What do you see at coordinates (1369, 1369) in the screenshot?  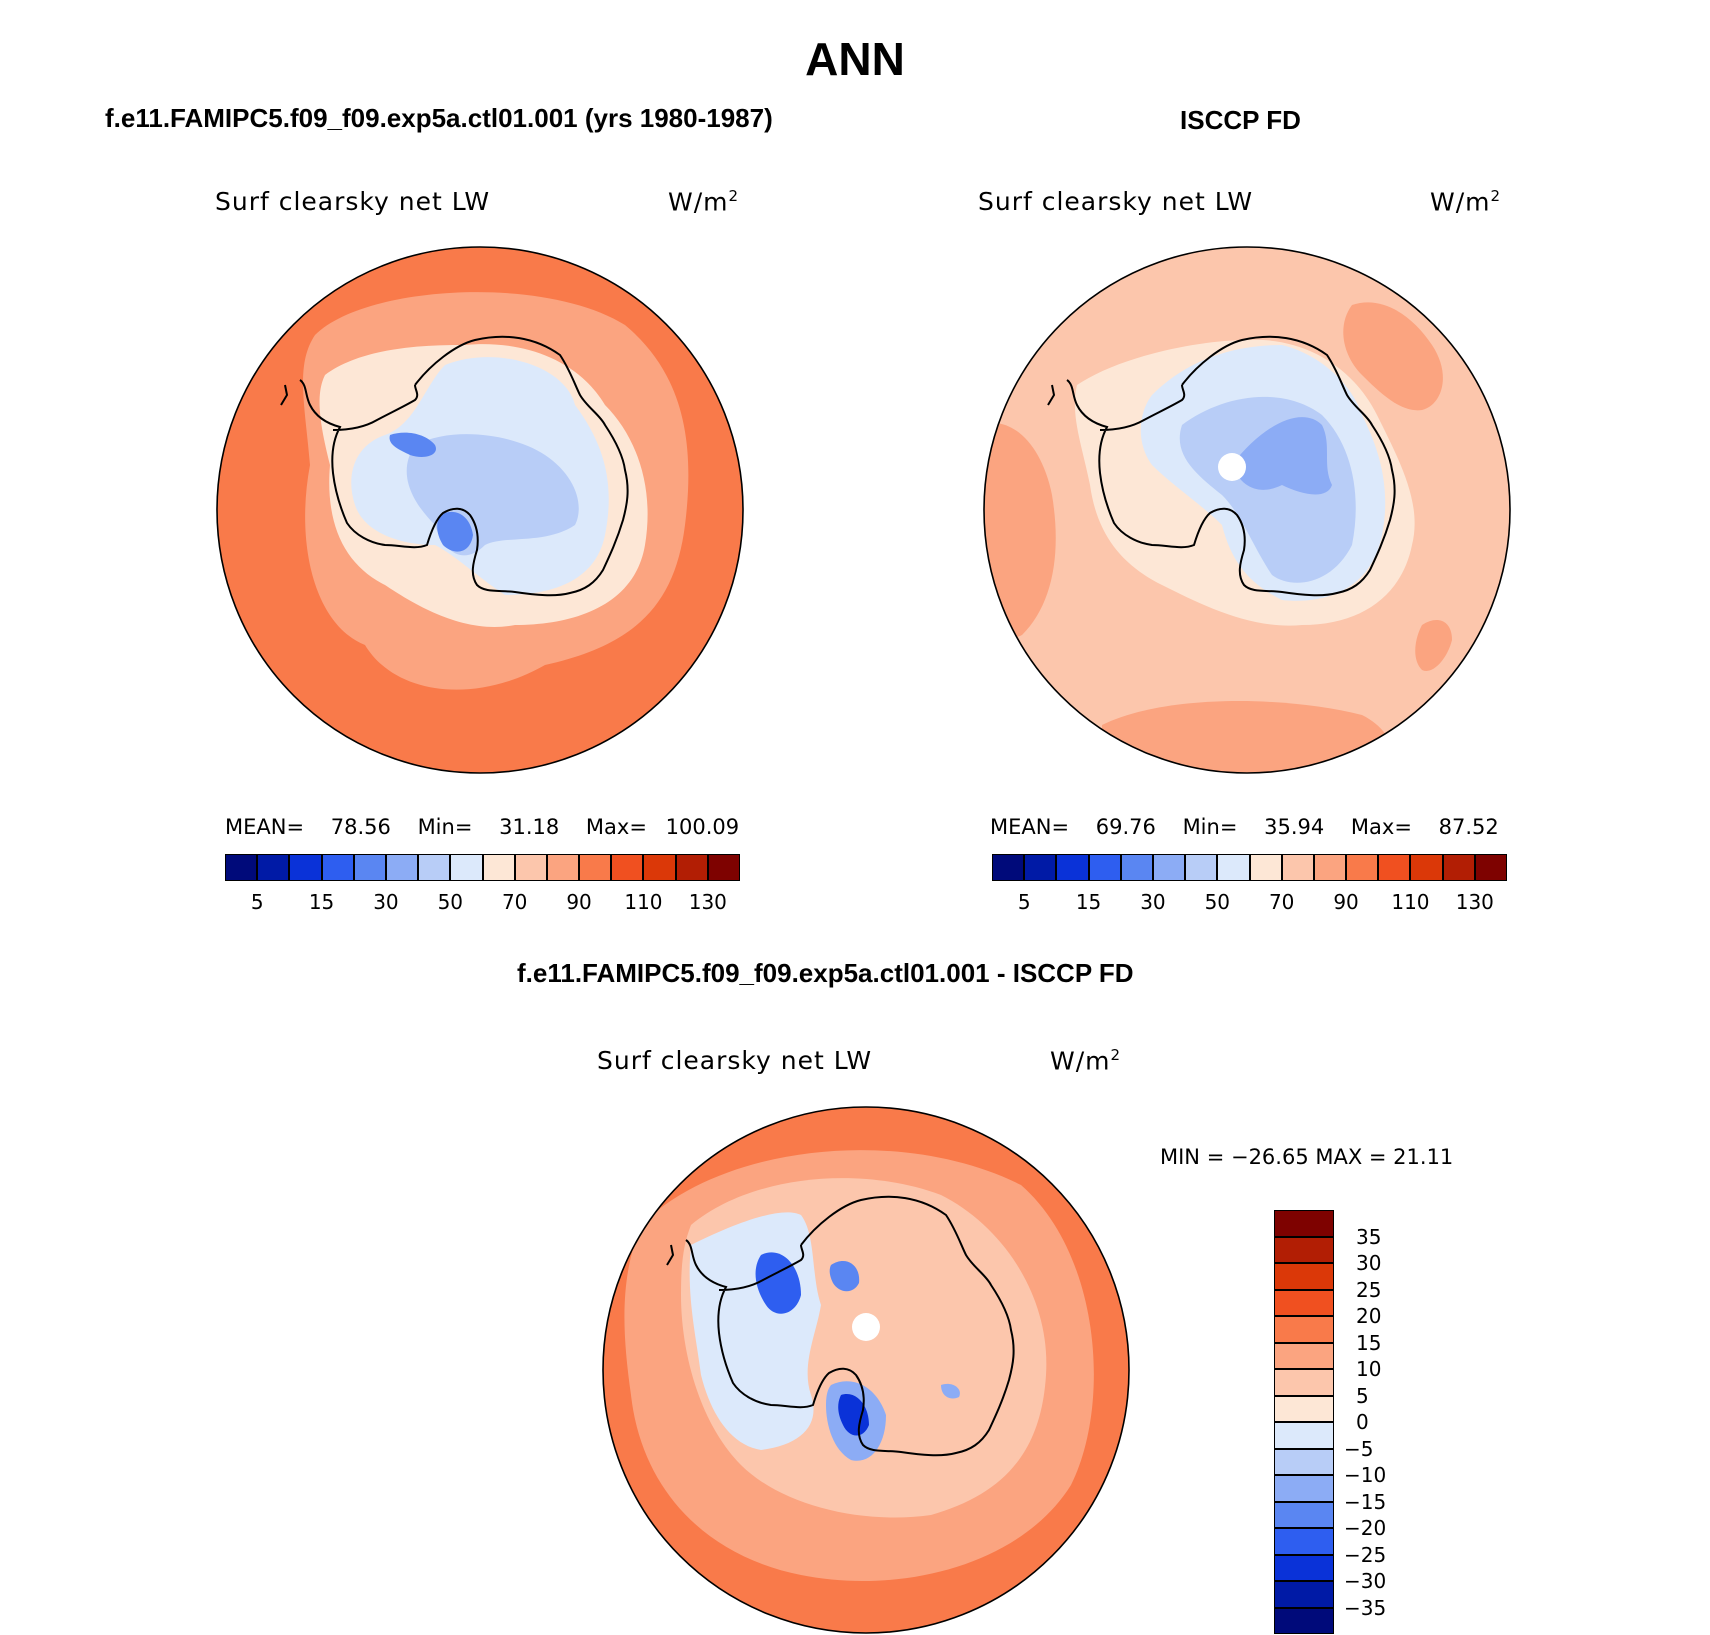 I see `colorbar-tick-label: 10` at bounding box center [1369, 1369].